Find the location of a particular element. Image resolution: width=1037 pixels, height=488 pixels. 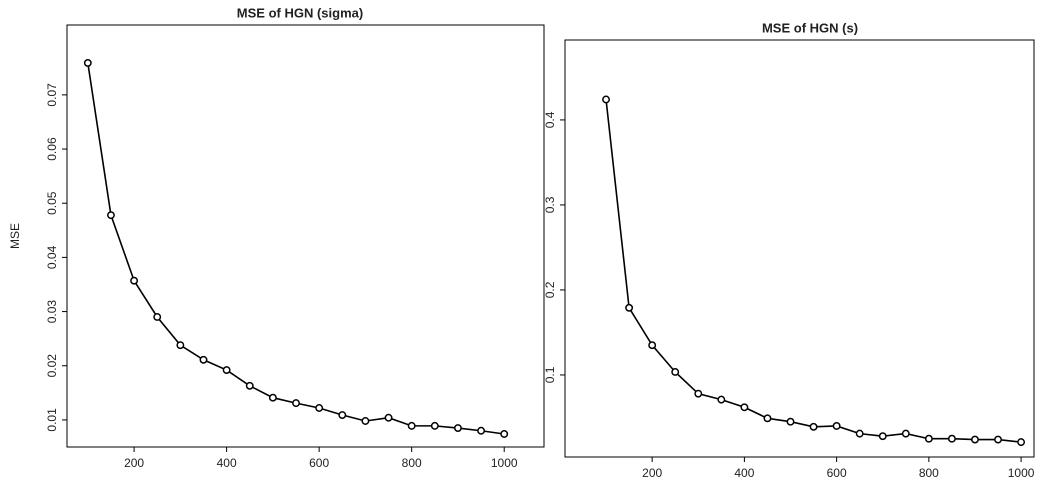

y-tick-label: 0.01 is located at coordinates (52, 420).